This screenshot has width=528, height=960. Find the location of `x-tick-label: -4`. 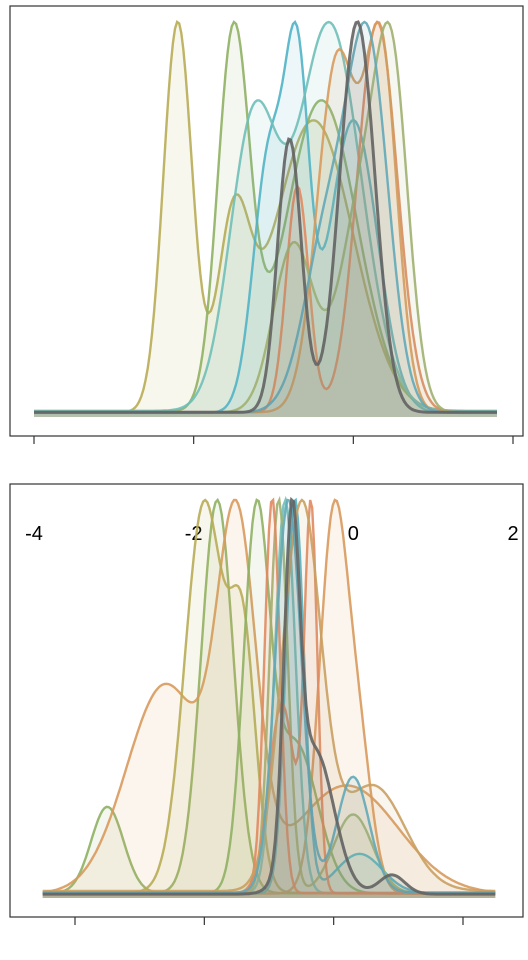

x-tick-label: -4 is located at coordinates (34, 534).